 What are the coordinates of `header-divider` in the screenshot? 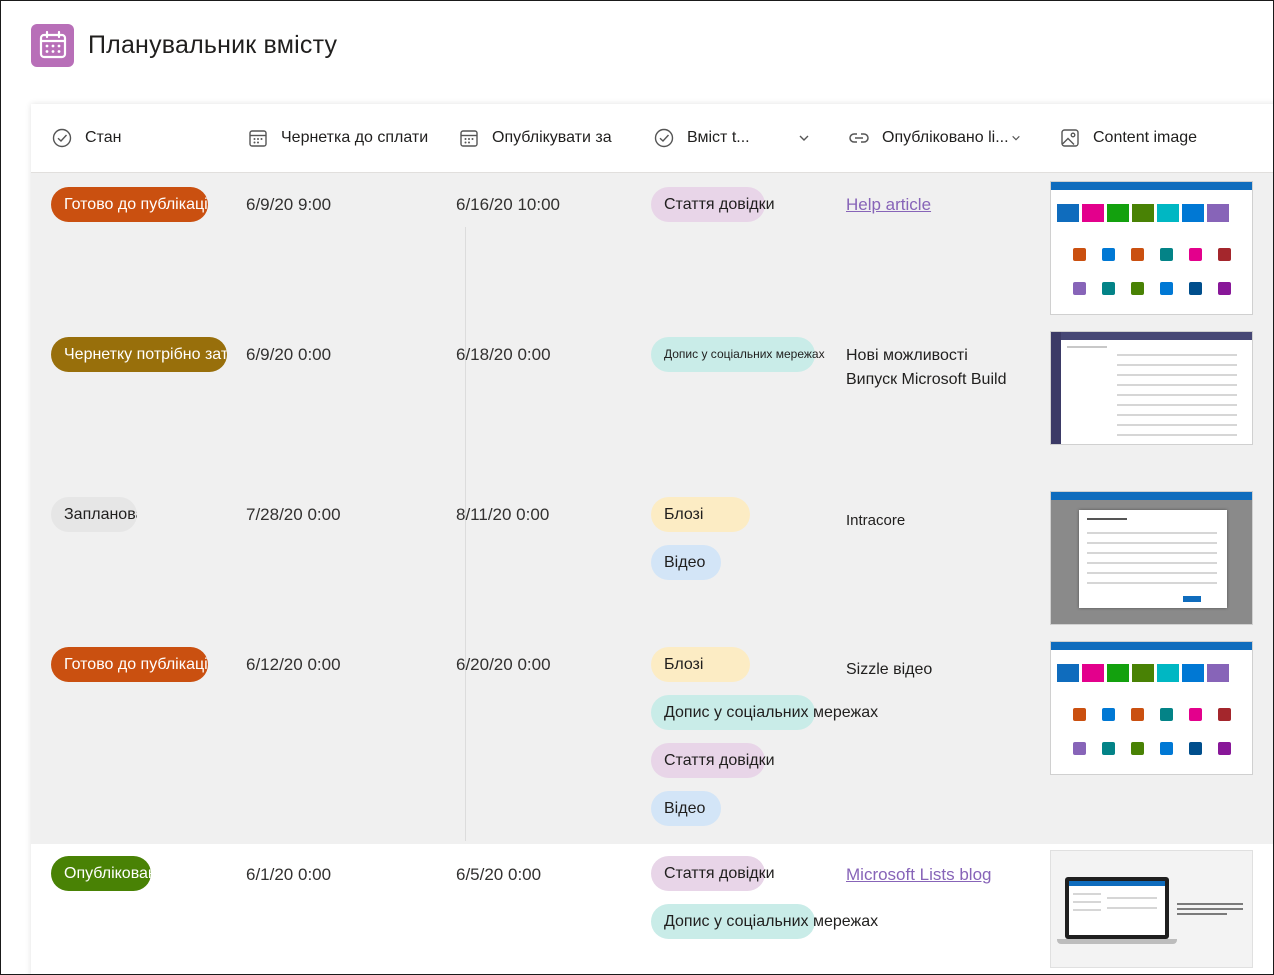 It's located at (652, 172).